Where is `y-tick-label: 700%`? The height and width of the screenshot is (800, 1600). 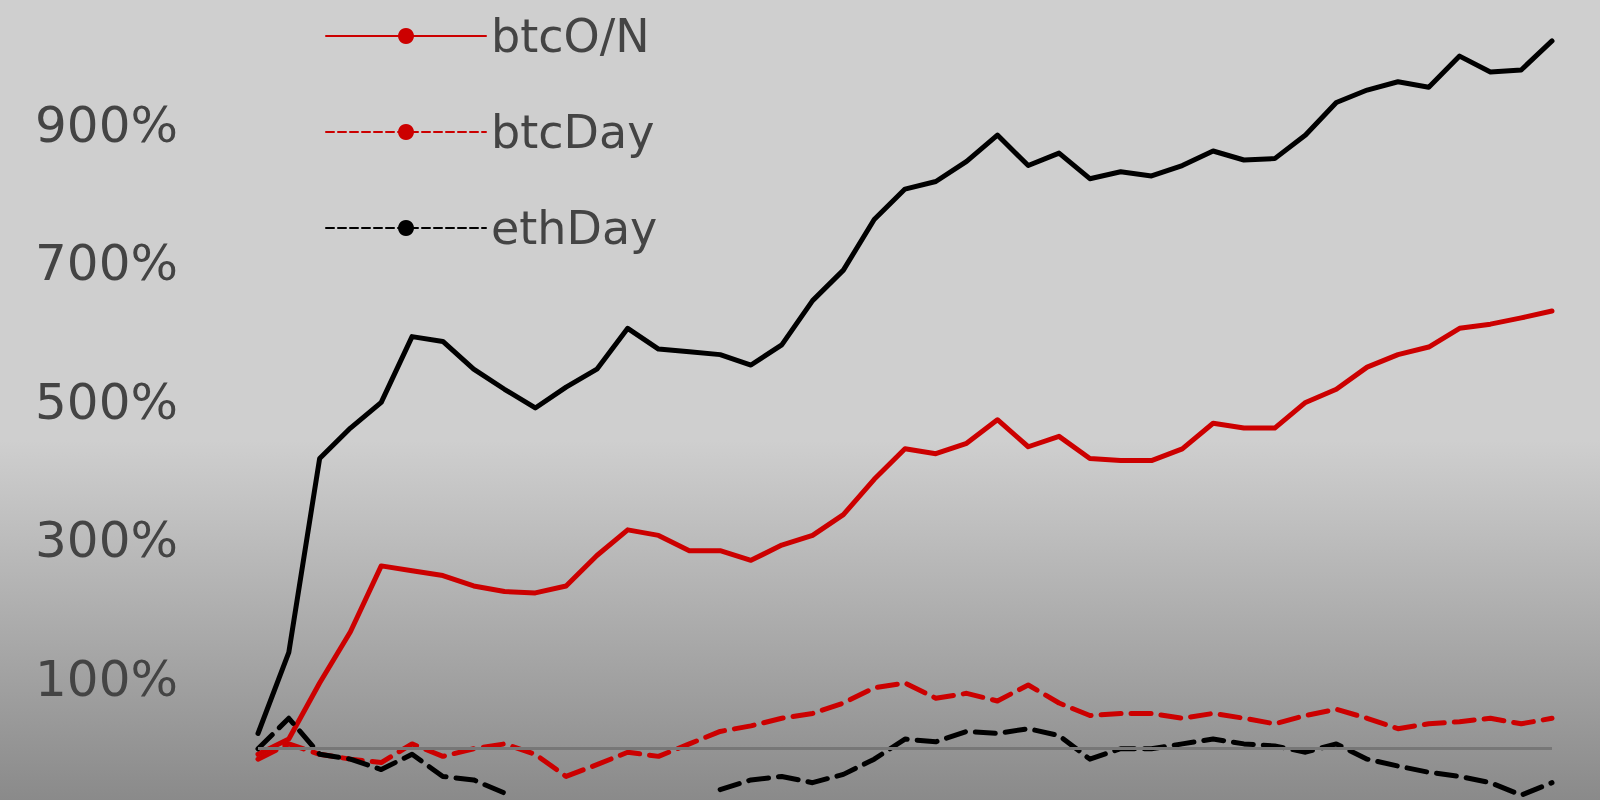
y-tick-label: 700% is located at coordinates (106, 263).